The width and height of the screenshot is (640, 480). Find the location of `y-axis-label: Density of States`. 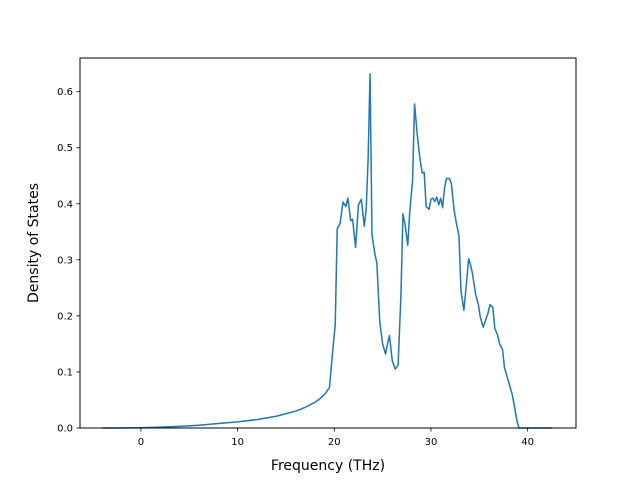

y-axis-label: Density of States is located at coordinates (34, 243).